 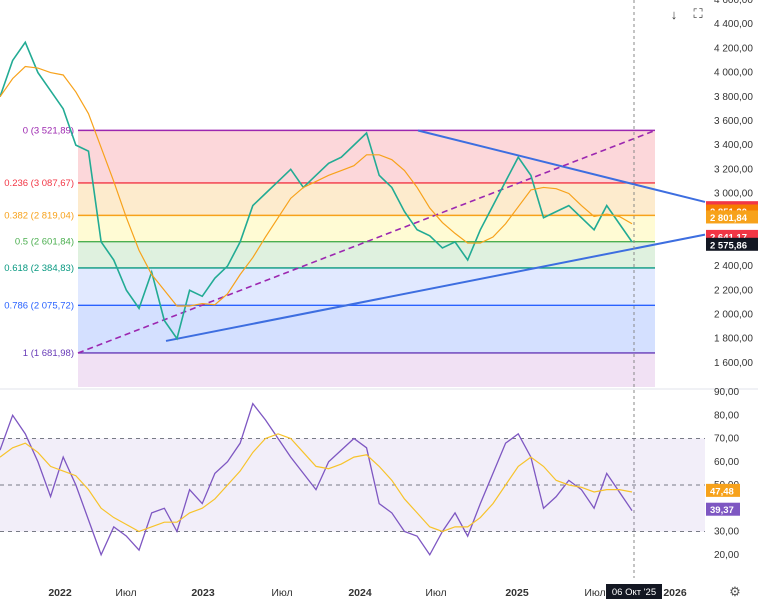 What do you see at coordinates (698, 13) in the screenshot?
I see `fullscreen-icon: ⛶` at bounding box center [698, 13].